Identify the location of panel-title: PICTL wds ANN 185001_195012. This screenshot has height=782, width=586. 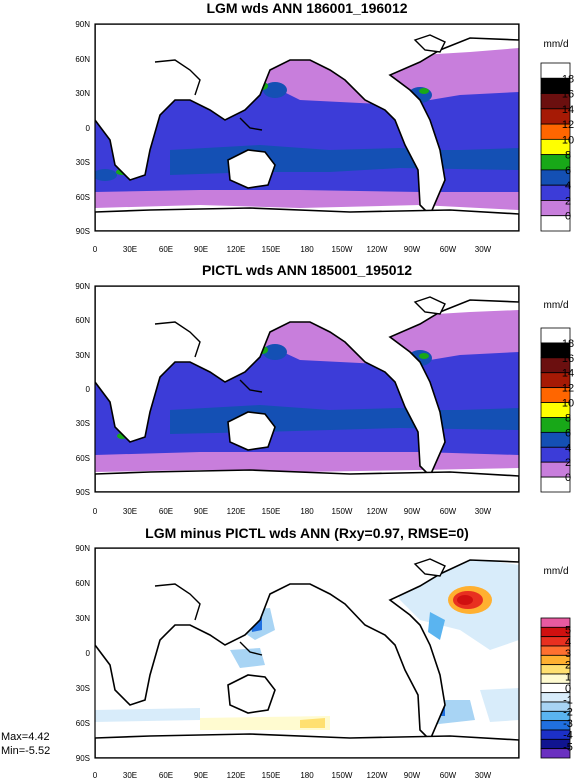
(307, 270).